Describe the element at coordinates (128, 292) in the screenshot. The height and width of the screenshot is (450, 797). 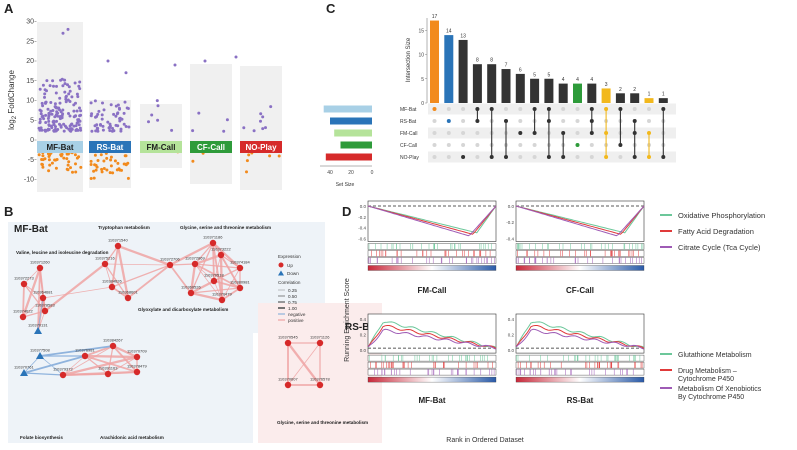
I see `gene-node-label: 110368601` at that location.